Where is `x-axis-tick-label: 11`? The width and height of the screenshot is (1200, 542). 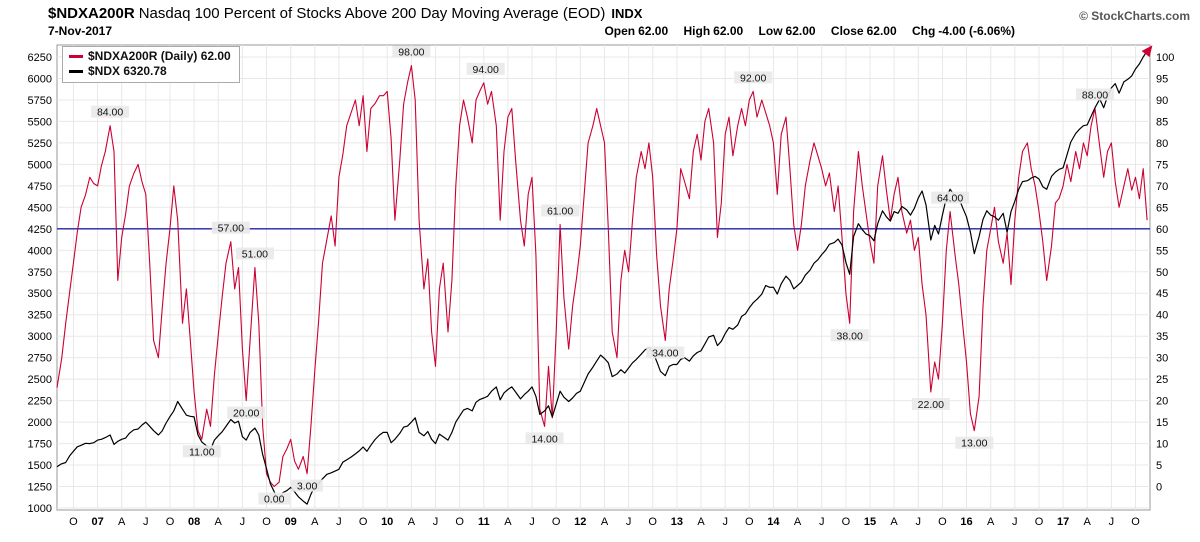 x-axis-tick-label: 11 is located at coordinates (484, 522).